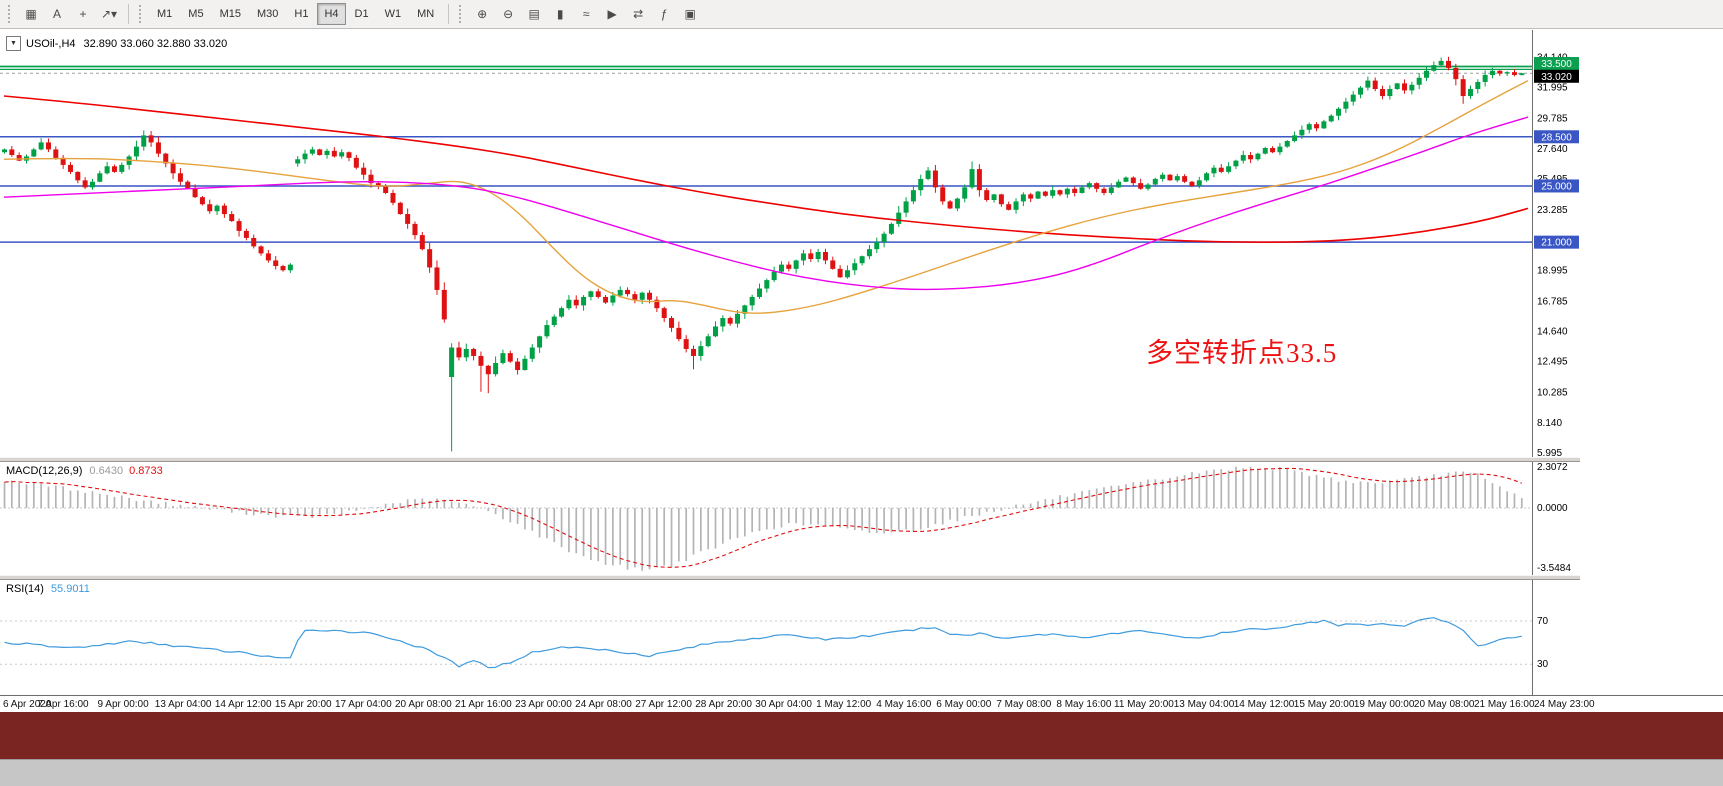 The image size is (1723, 786). Describe the element at coordinates (1552, 393) in the screenshot. I see `price-tick-label: 10.285` at that location.